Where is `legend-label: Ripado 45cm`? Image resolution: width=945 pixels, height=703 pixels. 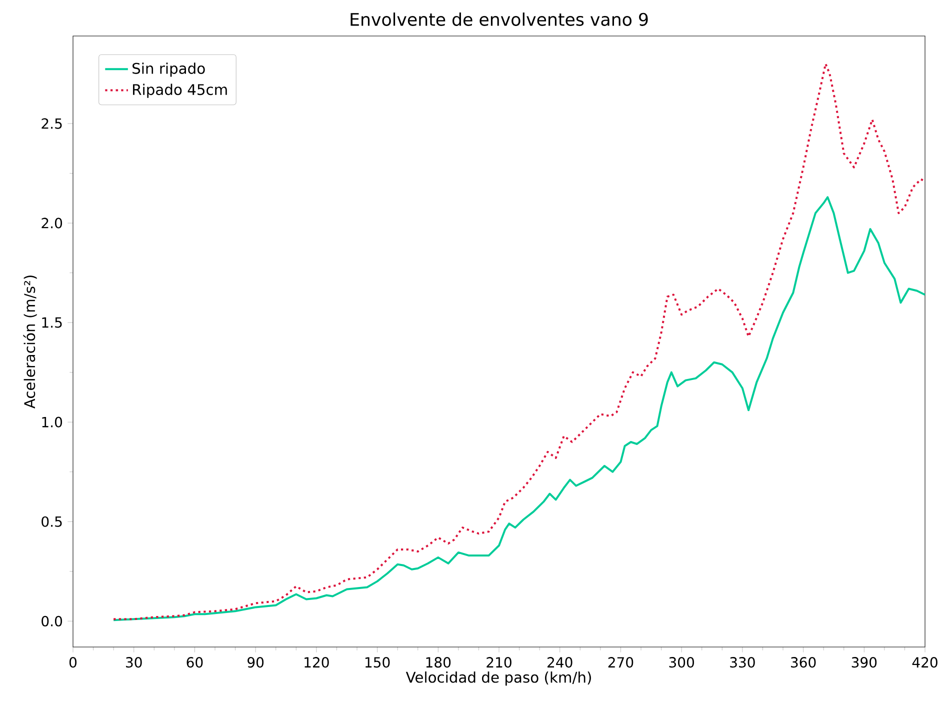
legend-label: Ripado 45cm is located at coordinates (180, 91).